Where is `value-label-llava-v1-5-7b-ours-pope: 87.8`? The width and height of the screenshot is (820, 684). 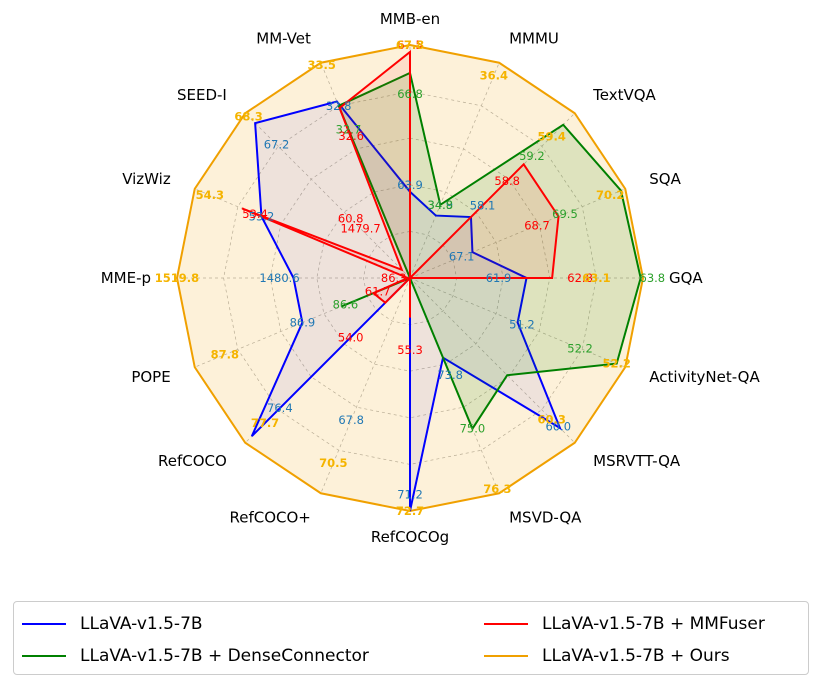 value-label-llava-v1-5-7b-ours-pope: 87.8 is located at coordinates (225, 355).